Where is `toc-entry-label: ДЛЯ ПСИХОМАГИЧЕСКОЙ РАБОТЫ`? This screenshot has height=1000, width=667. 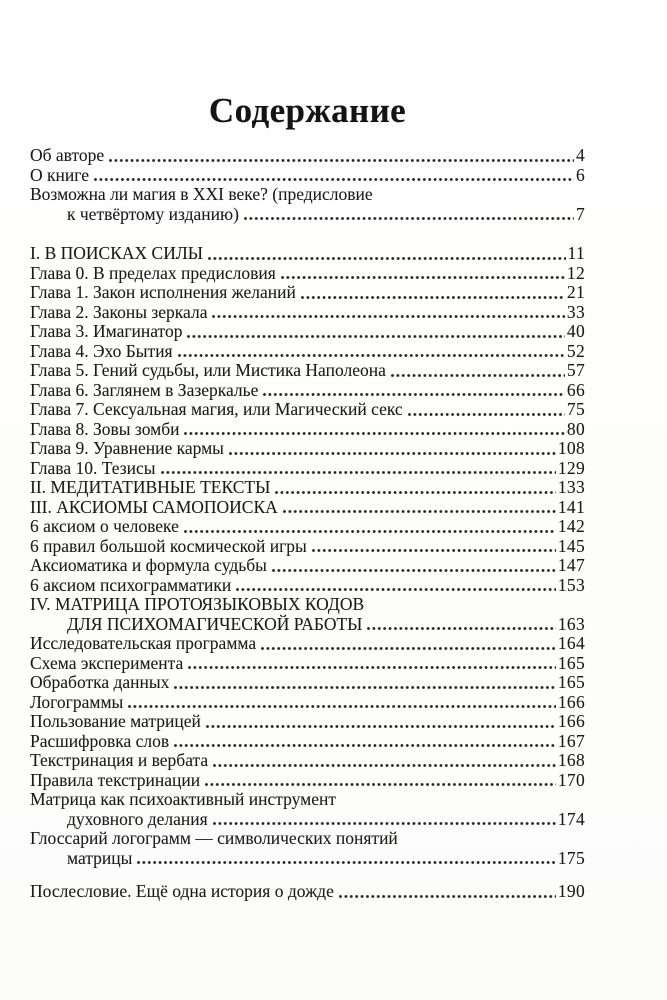 toc-entry-label: ДЛЯ ПСИХОМАГИЧЕСКОЙ РАБОТЫ is located at coordinates (215, 623).